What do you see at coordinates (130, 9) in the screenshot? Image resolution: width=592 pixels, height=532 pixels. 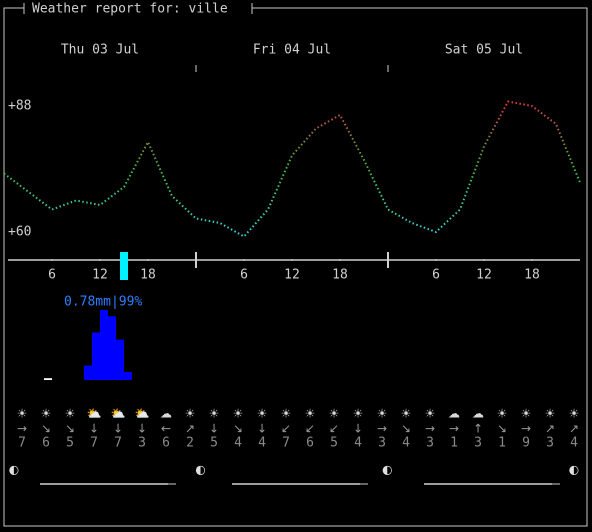 I see `report-title: Weather report for: ville` at bounding box center [130, 9].